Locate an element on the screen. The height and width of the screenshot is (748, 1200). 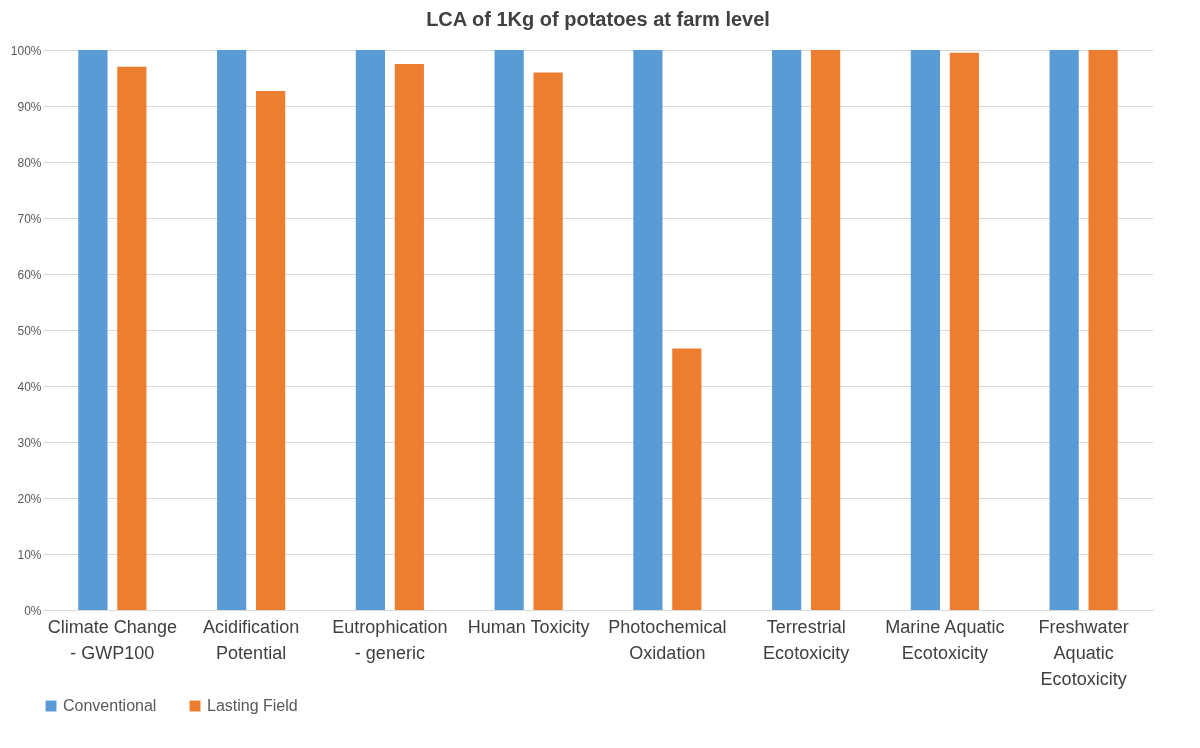
chart-title: LCA of 1Kg of potatoes at farm level is located at coordinates (598, 19).